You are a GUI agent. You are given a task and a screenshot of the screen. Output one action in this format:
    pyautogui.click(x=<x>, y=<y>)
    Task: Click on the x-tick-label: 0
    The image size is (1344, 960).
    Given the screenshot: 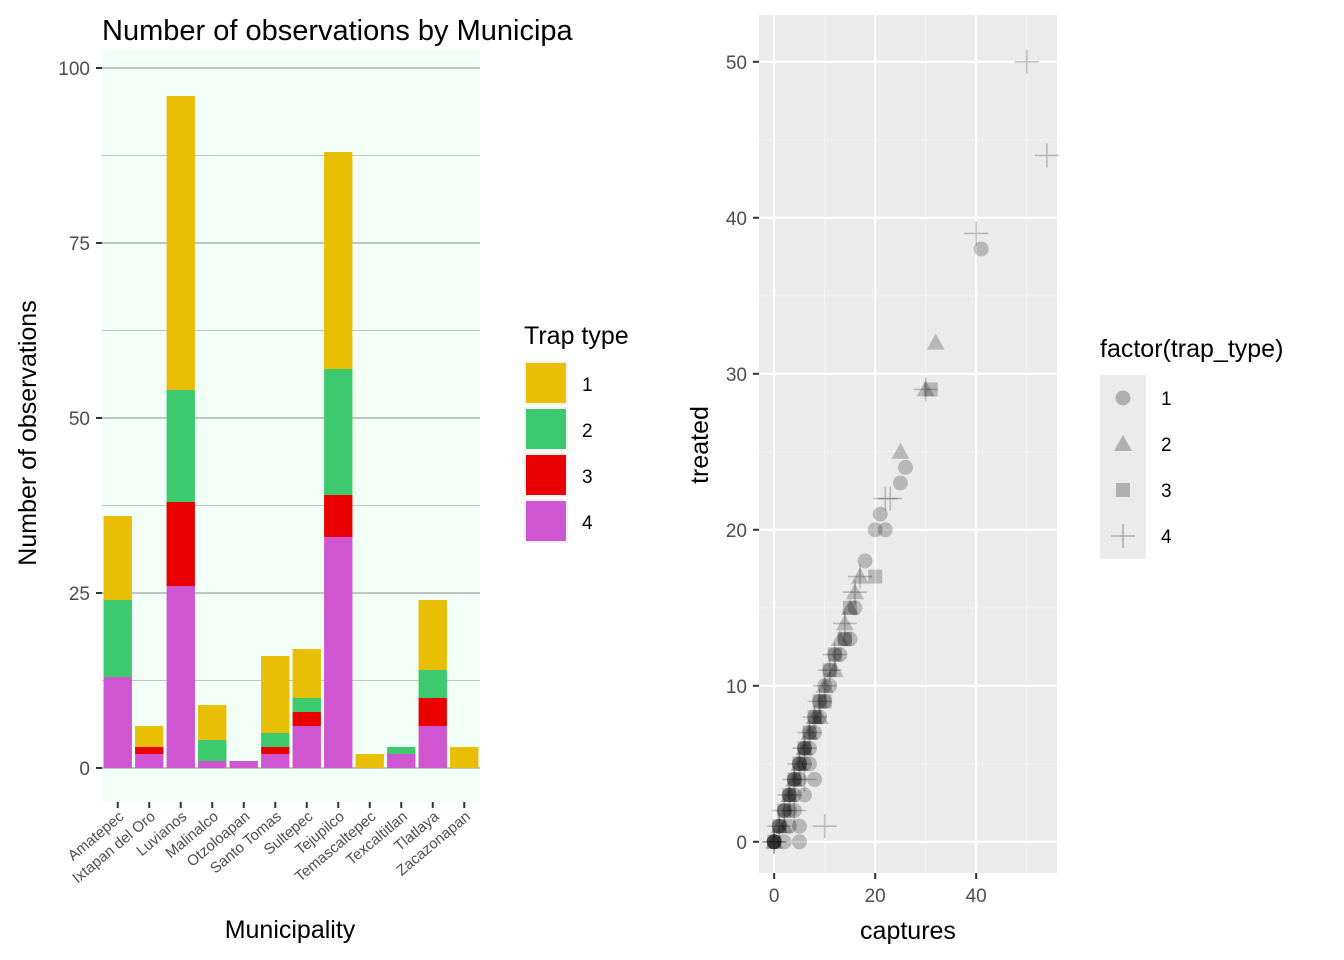 What is the action you would take?
    pyautogui.click(x=774, y=896)
    